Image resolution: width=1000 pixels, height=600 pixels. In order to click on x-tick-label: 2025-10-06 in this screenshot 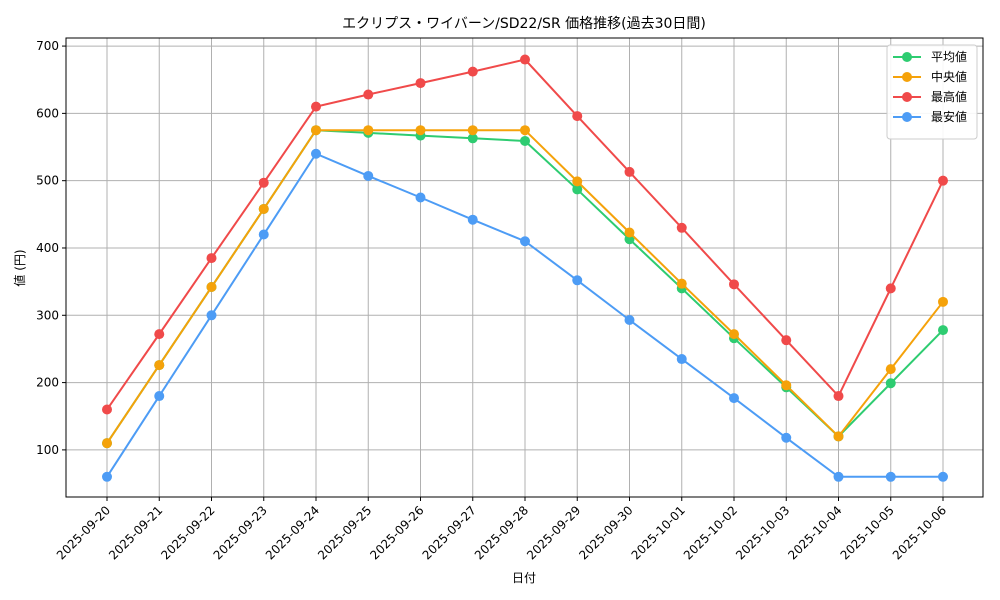, I will do `click(919, 532)`.